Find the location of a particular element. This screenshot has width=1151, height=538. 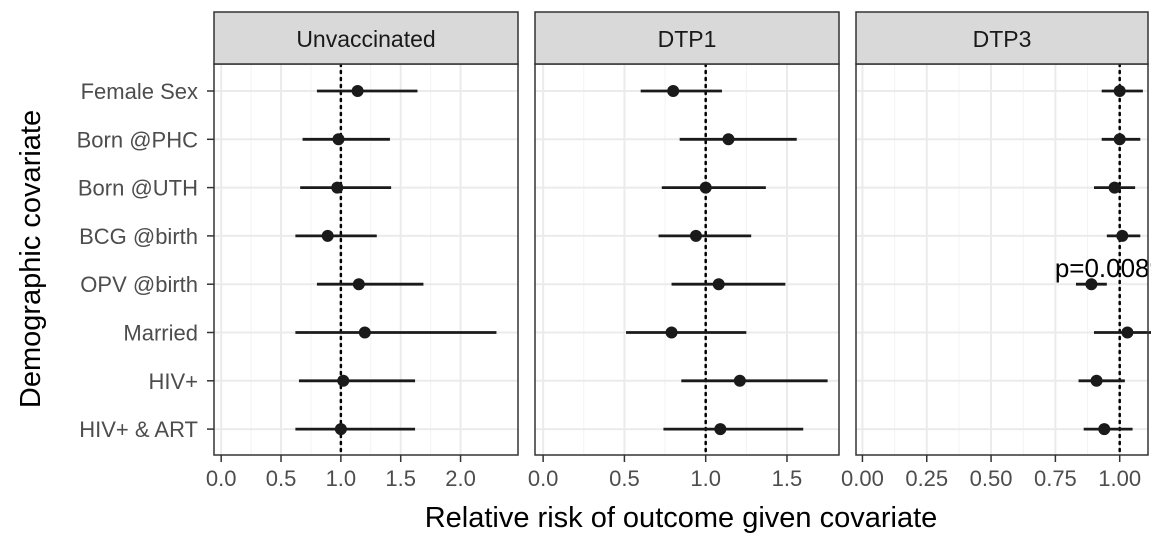

y-tick-label: Born @UTH is located at coordinates (138, 188).